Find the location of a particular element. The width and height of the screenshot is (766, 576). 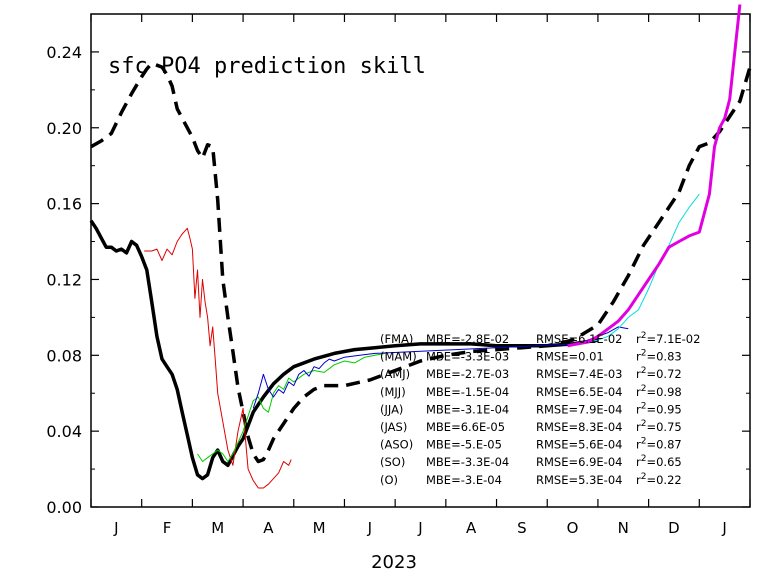

x-tick-label: F is located at coordinates (167, 528).